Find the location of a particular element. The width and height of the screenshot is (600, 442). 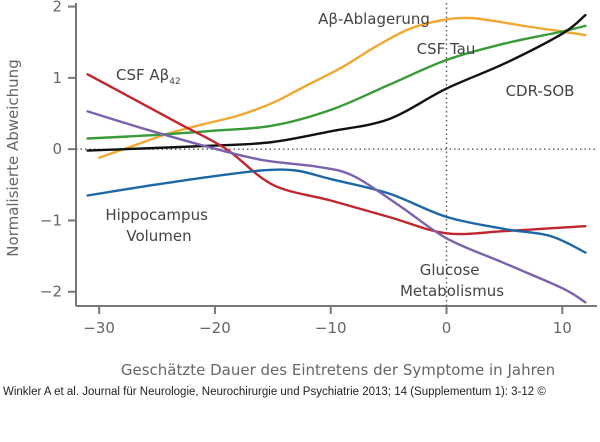

y-tick-label: −1 is located at coordinates (51, 220).